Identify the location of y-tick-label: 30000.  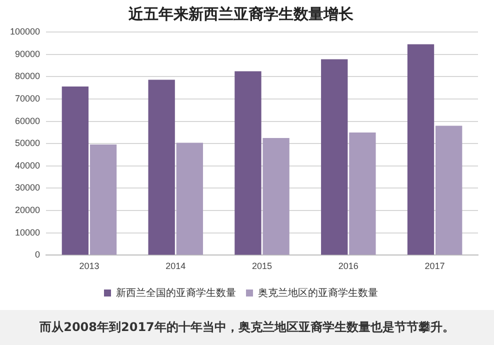
(27, 187).